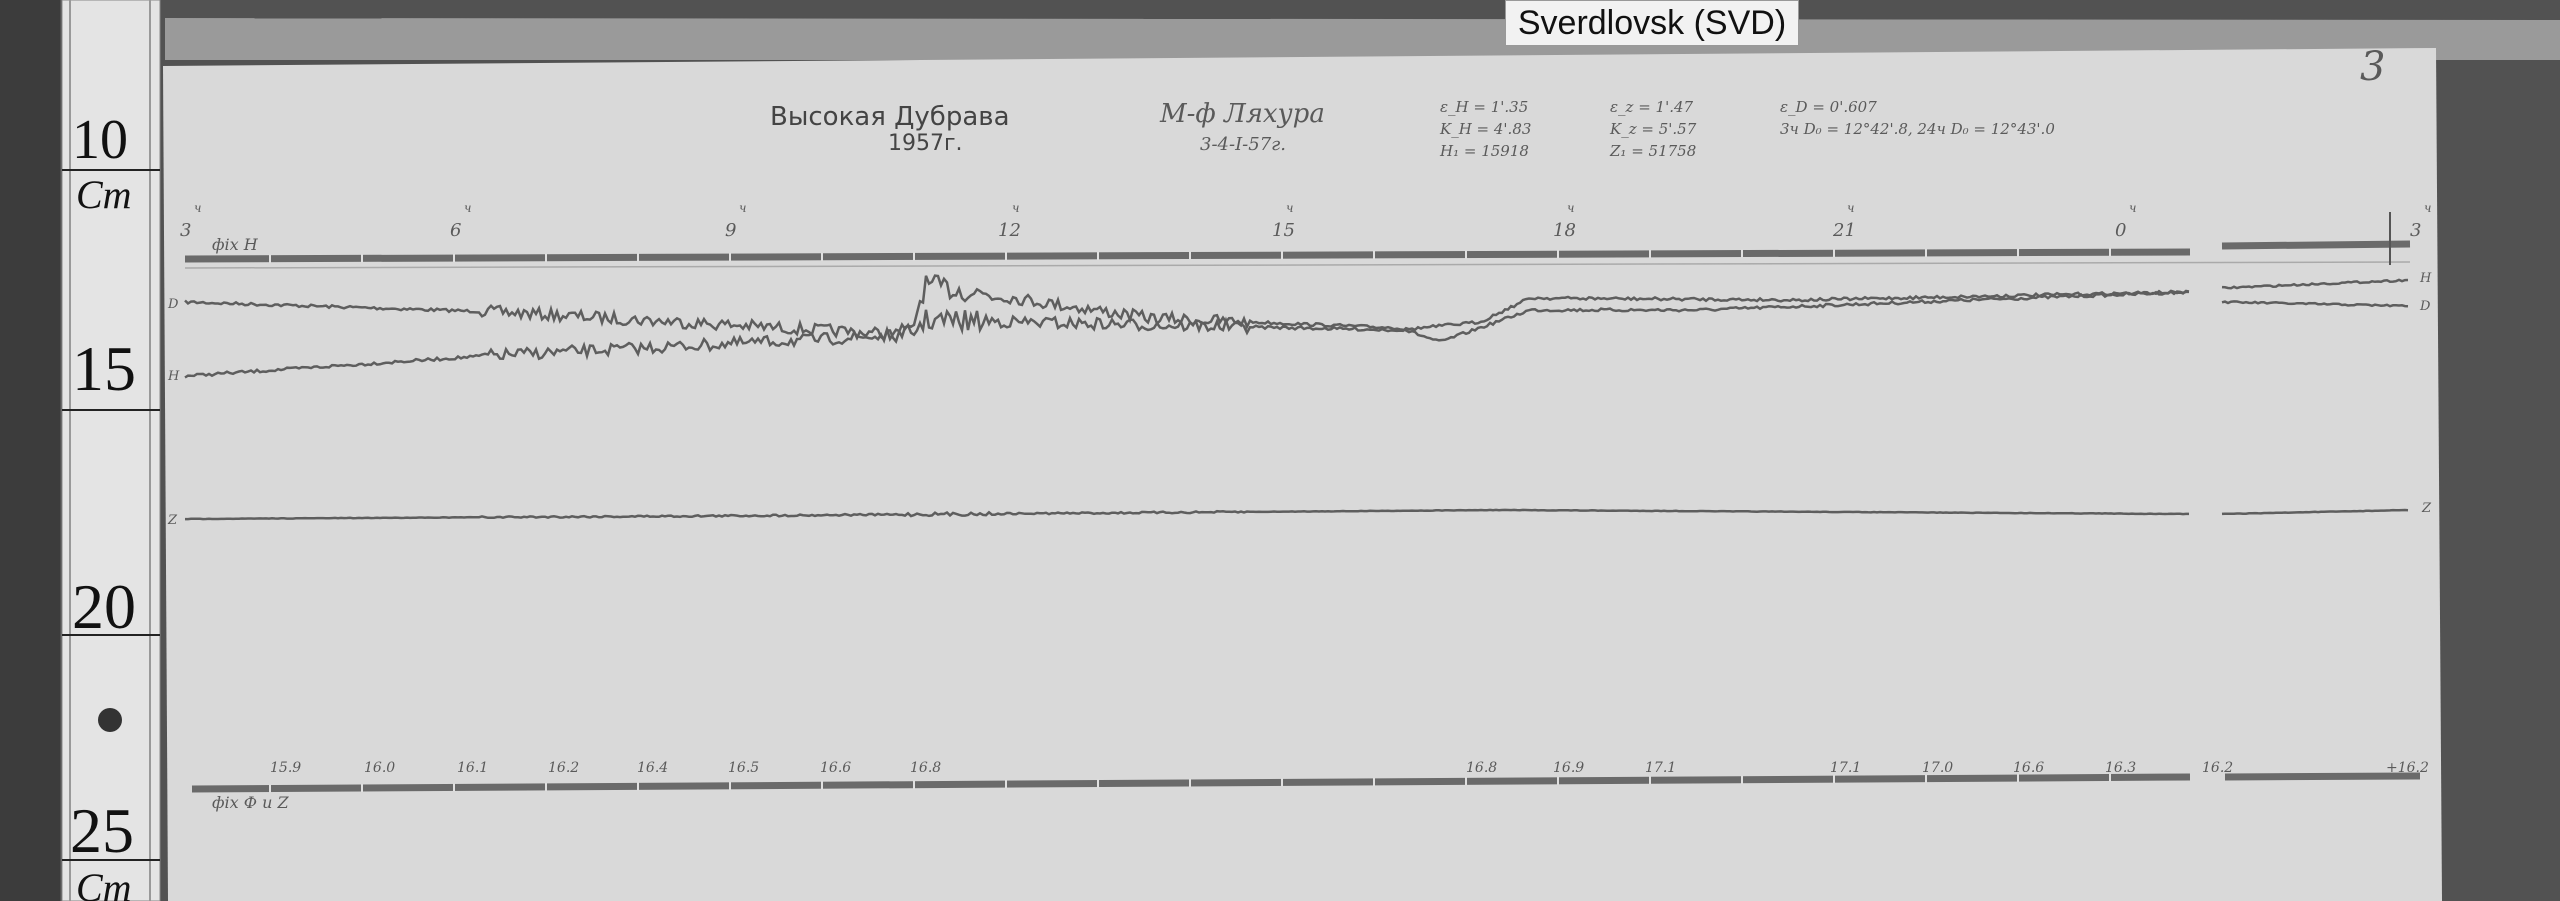 The height and width of the screenshot is (901, 2560). I want to click on record-dates: 3-4-I-57г., so click(1243, 144).